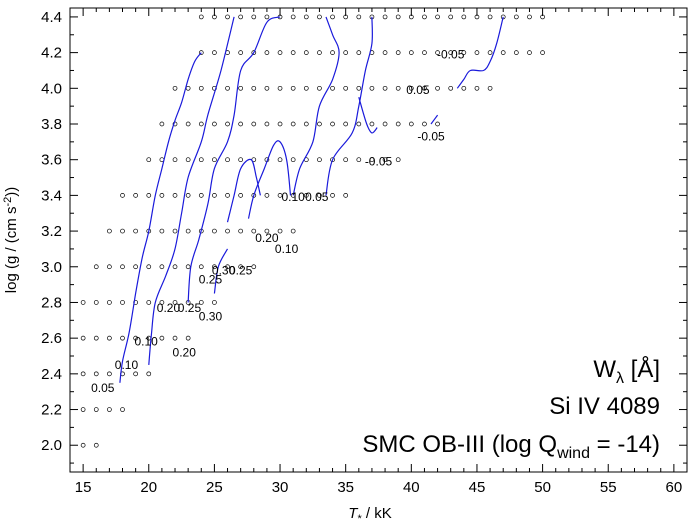 Image resolution: width=693 pixels, height=524 pixels. Describe the element at coordinates (51, 338) in the screenshot. I see `y-tick-label: 2.6` at that location.